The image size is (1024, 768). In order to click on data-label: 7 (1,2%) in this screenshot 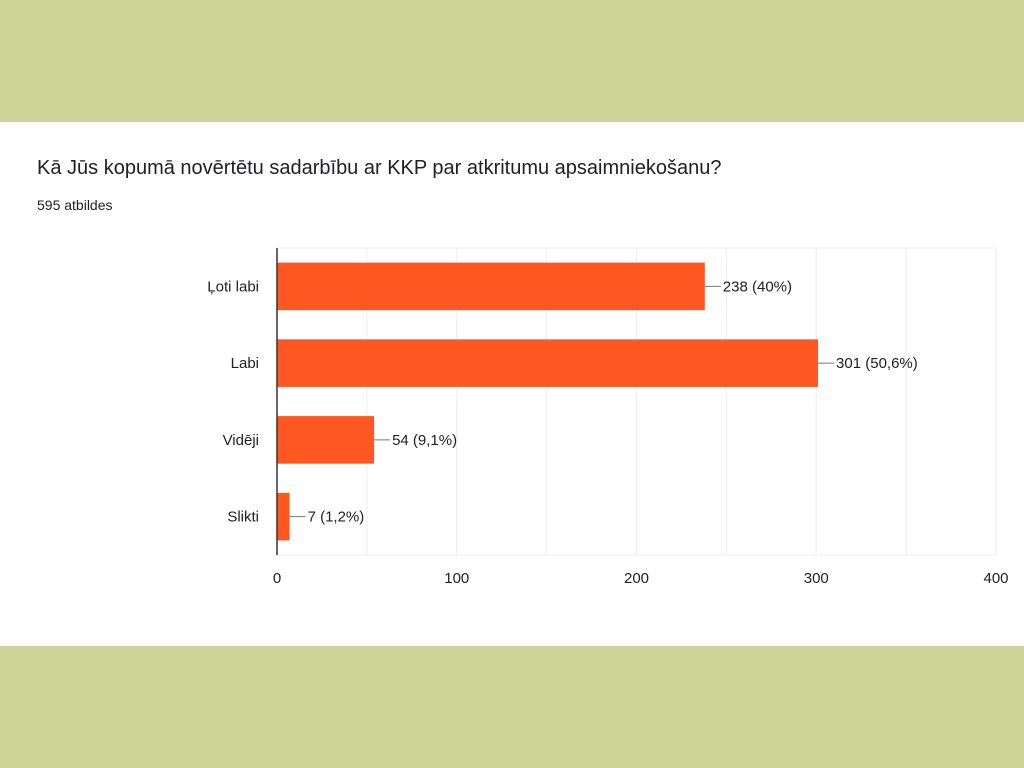, I will do `click(336, 517)`.